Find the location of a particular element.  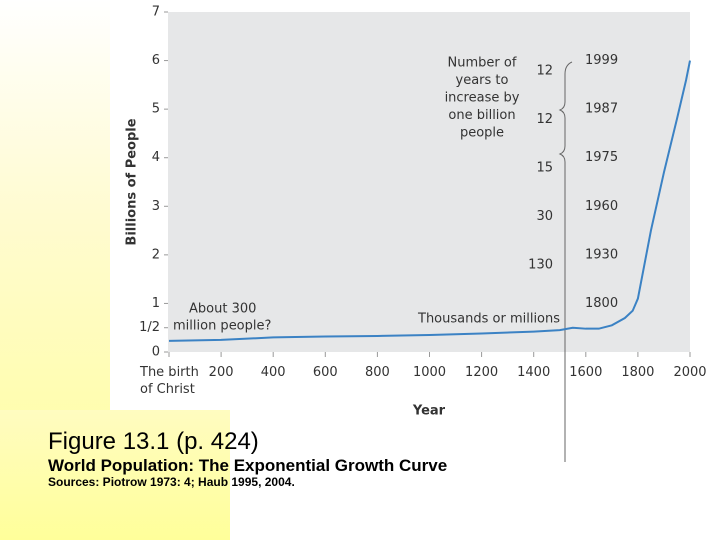

x-tick-label: 1200 is located at coordinates (482, 372).